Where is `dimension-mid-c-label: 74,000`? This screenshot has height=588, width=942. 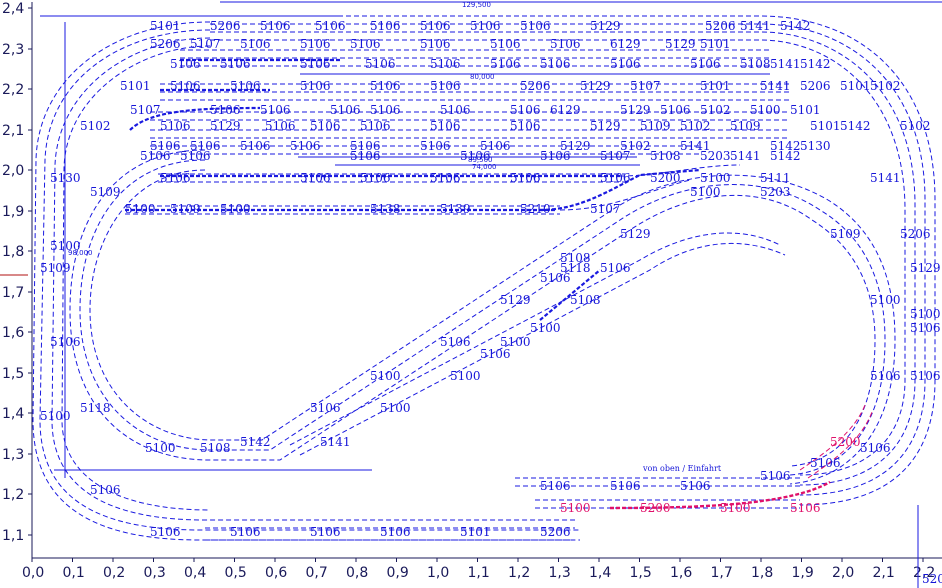 dimension-mid-c-label: 74,000 is located at coordinates (484, 167).